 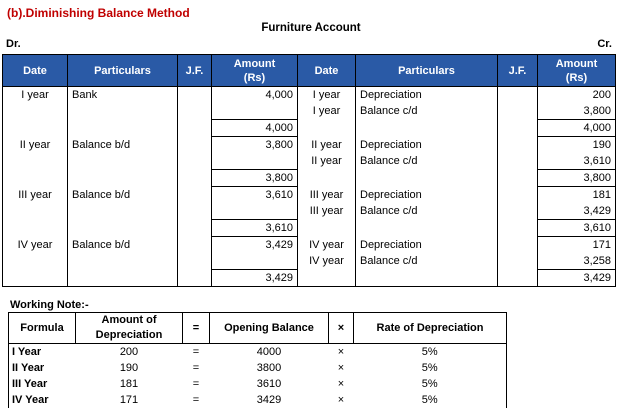 I want to click on header-date-debit: Date, so click(x=35, y=70).